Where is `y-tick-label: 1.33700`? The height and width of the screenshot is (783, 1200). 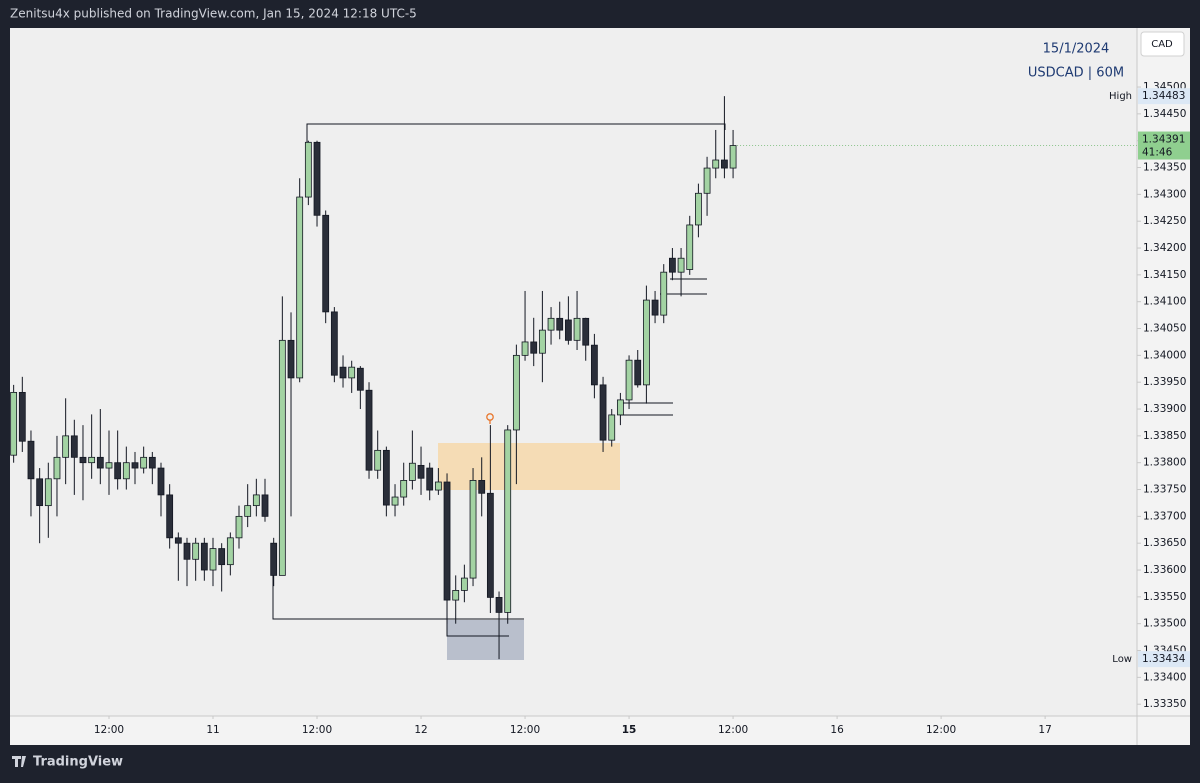
y-tick-label: 1.33700 is located at coordinates (1164, 516).